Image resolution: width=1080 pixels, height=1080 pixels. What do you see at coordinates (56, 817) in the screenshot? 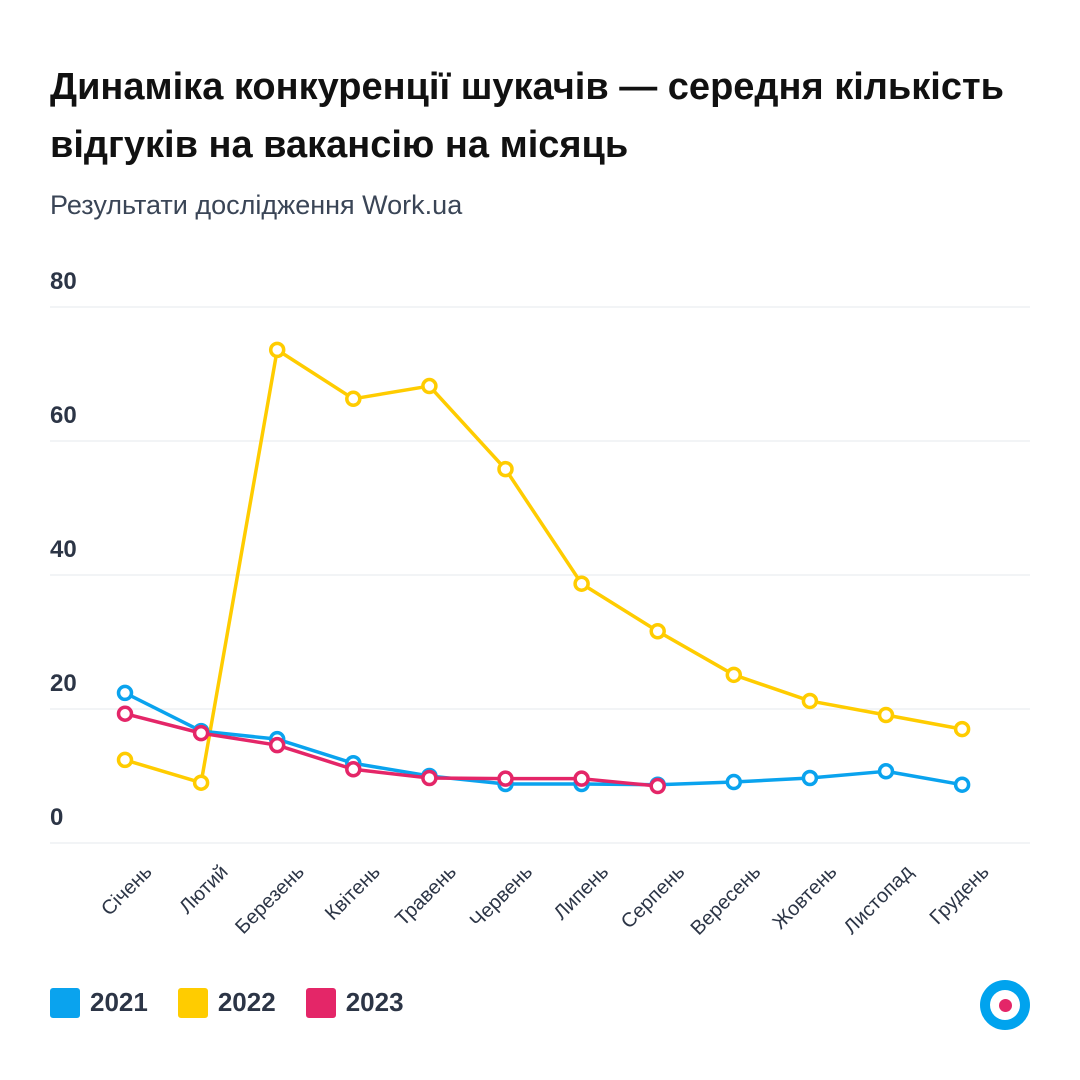
I see `y-tick-label: 0` at bounding box center [56, 817].